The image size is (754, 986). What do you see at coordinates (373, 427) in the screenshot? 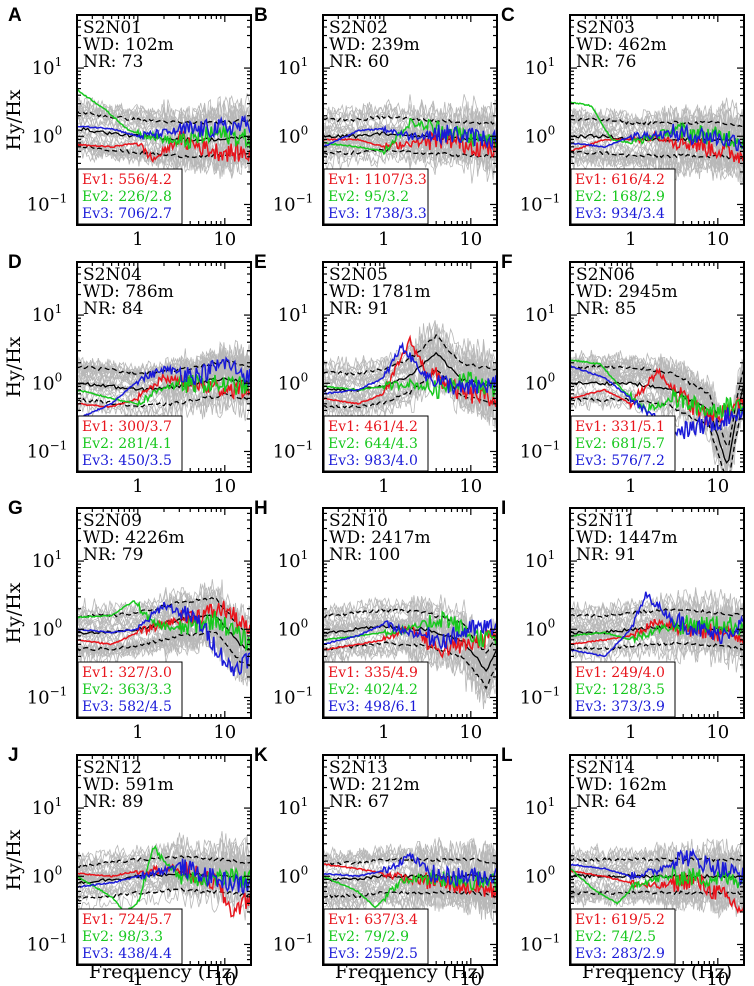
I see `legend-entry-ev1: Ev1: 461/4.2` at bounding box center [373, 427].